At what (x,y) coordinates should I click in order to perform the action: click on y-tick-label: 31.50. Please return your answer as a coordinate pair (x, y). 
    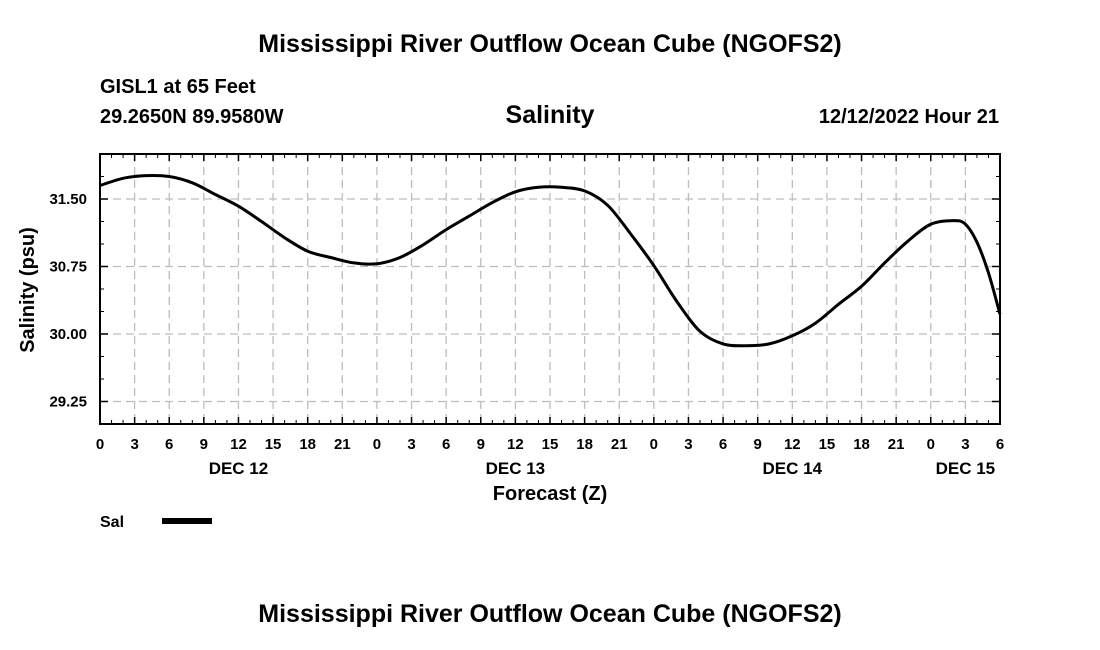
    Looking at the image, I should click on (68, 199).